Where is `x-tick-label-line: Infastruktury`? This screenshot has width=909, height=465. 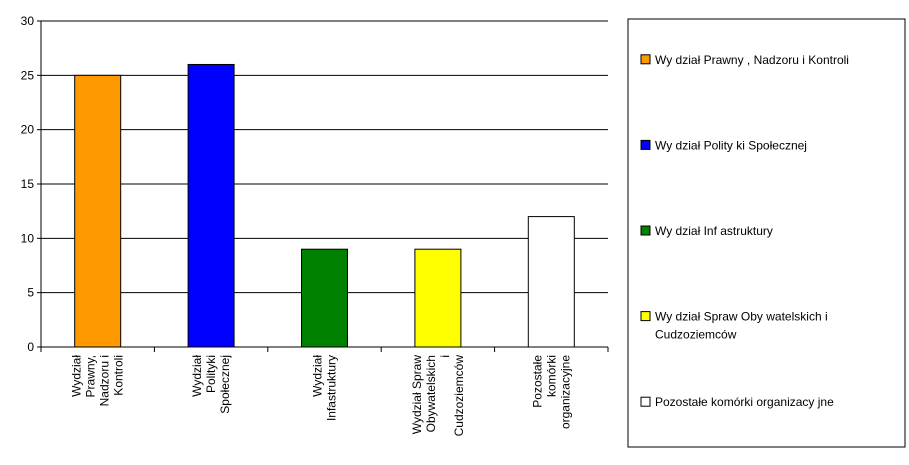 x-tick-label-line: Infastruktury is located at coordinates (332, 388).